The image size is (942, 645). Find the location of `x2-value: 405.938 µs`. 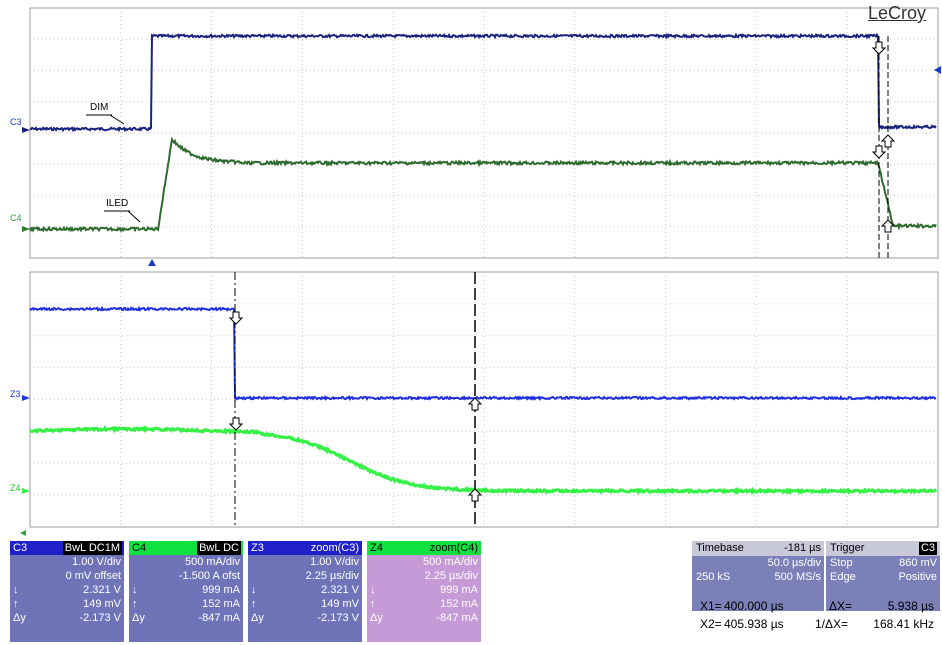

x2-value: 405.938 µs is located at coordinates (754, 624).